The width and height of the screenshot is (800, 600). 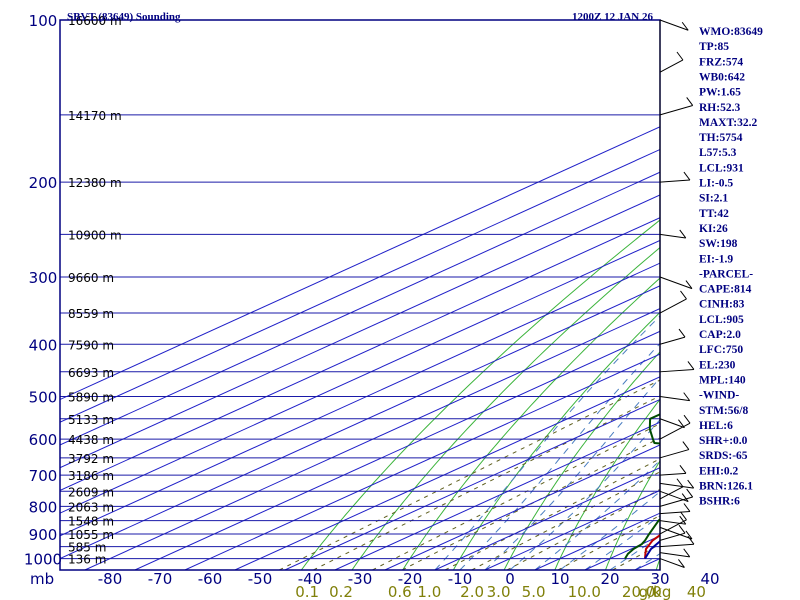 I want to click on height-label: 4438 m, so click(x=91, y=440).